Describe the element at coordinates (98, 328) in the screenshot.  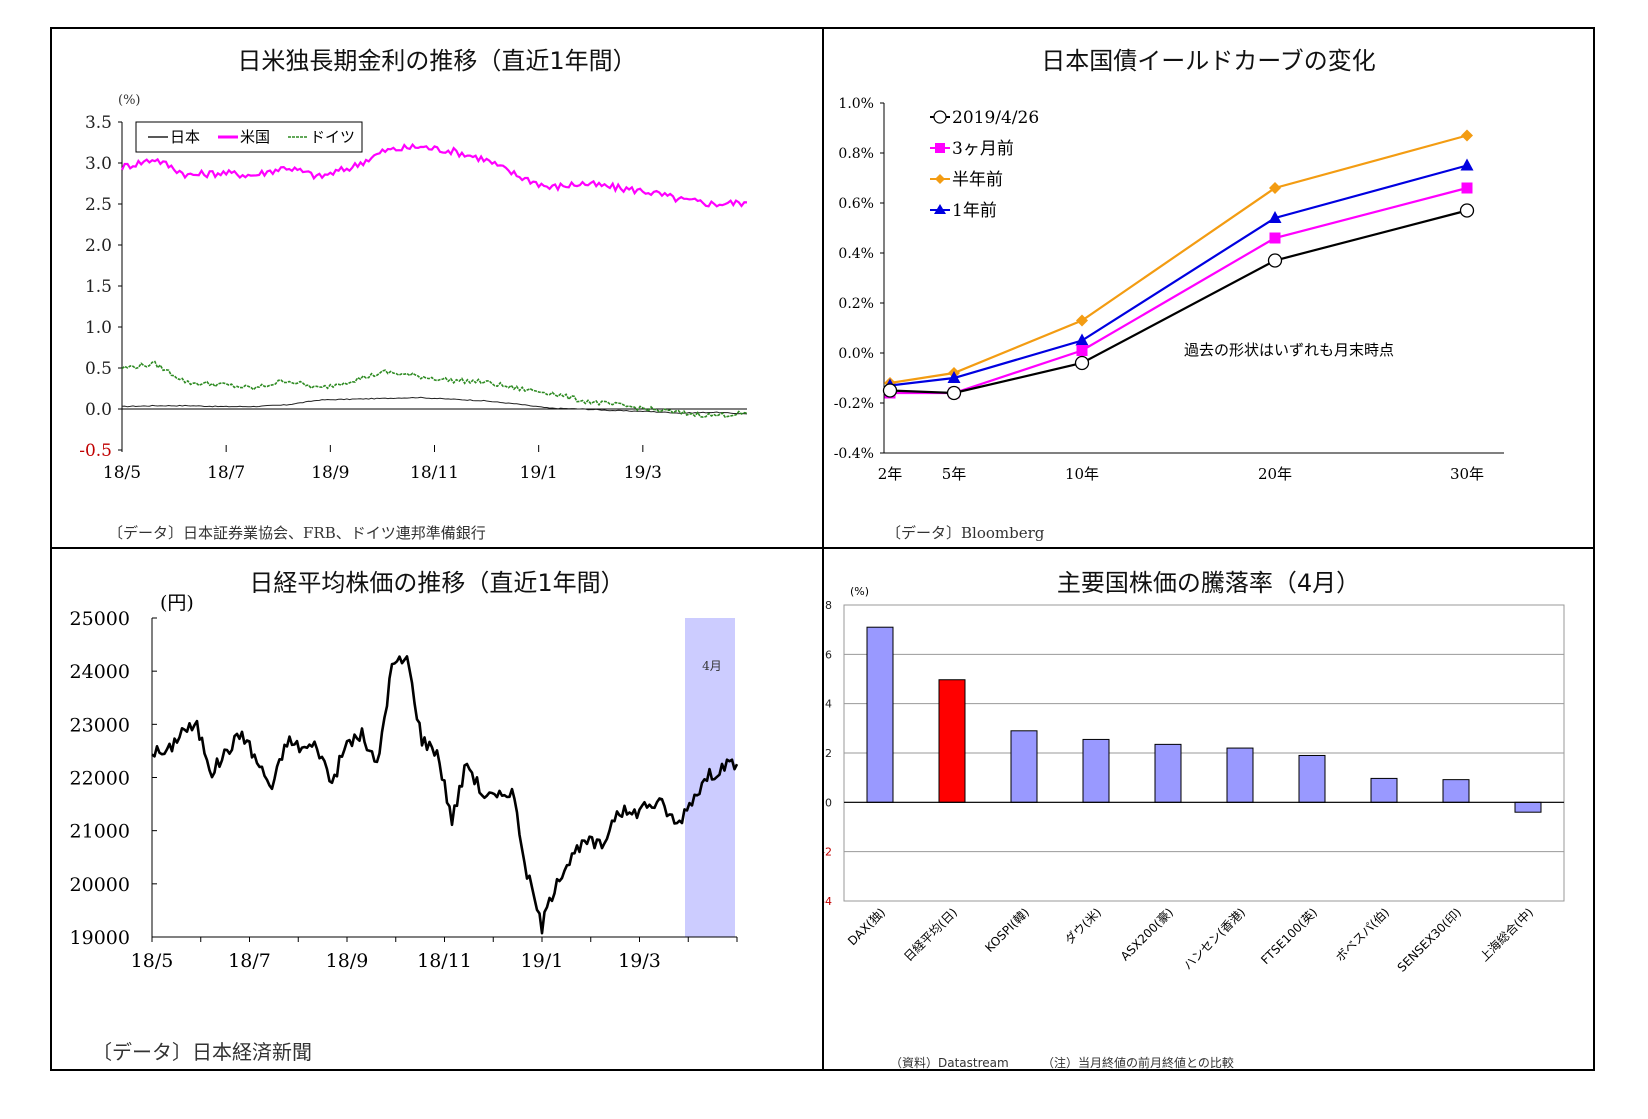
I see `y-tick-label: 1.0` at that location.